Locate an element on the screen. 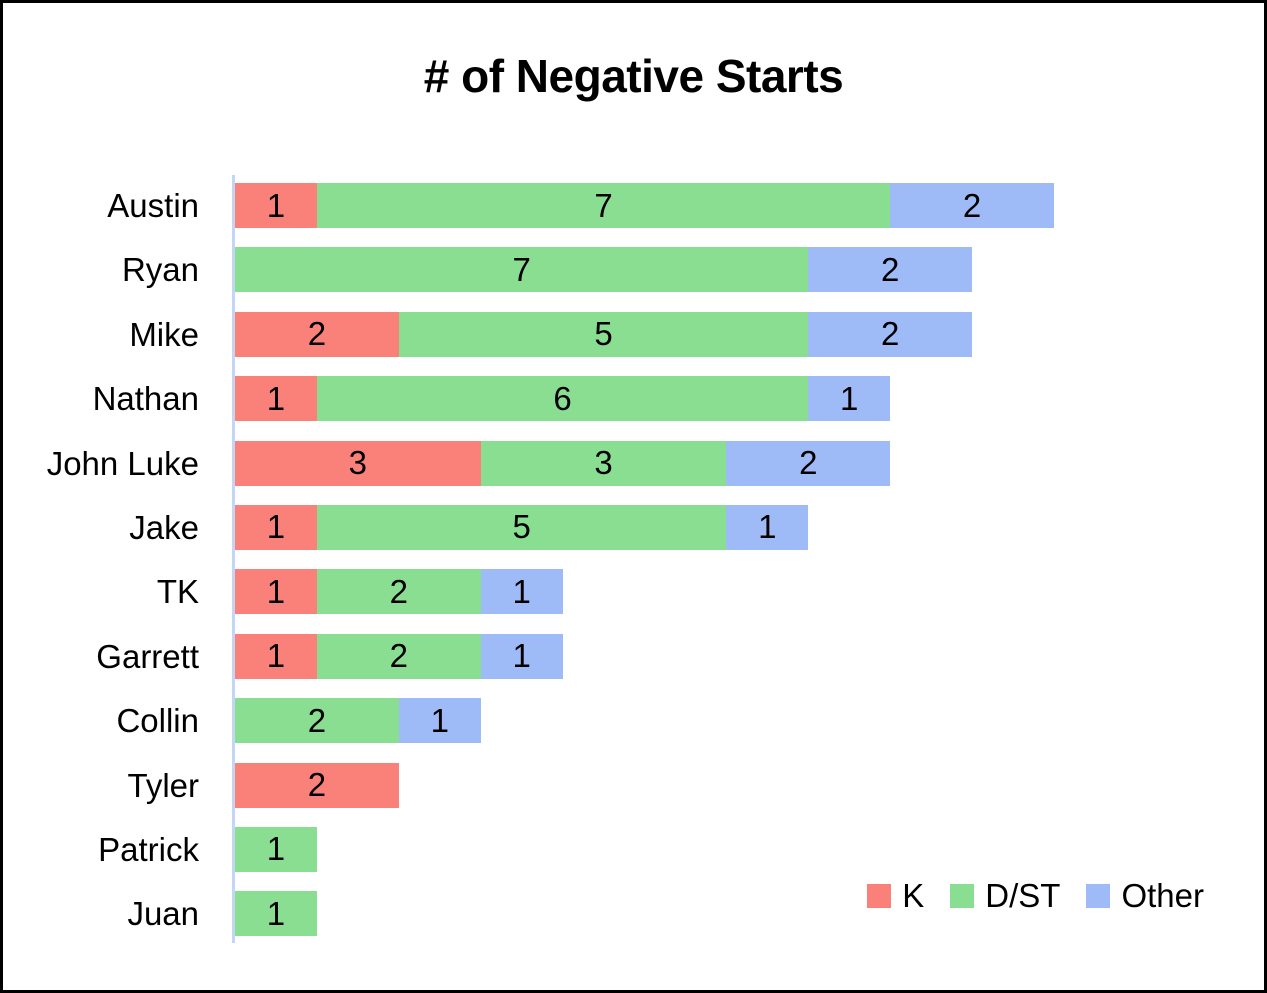 This screenshot has height=993, width=1267. legend: K D/ST Other is located at coordinates (1035, 896).